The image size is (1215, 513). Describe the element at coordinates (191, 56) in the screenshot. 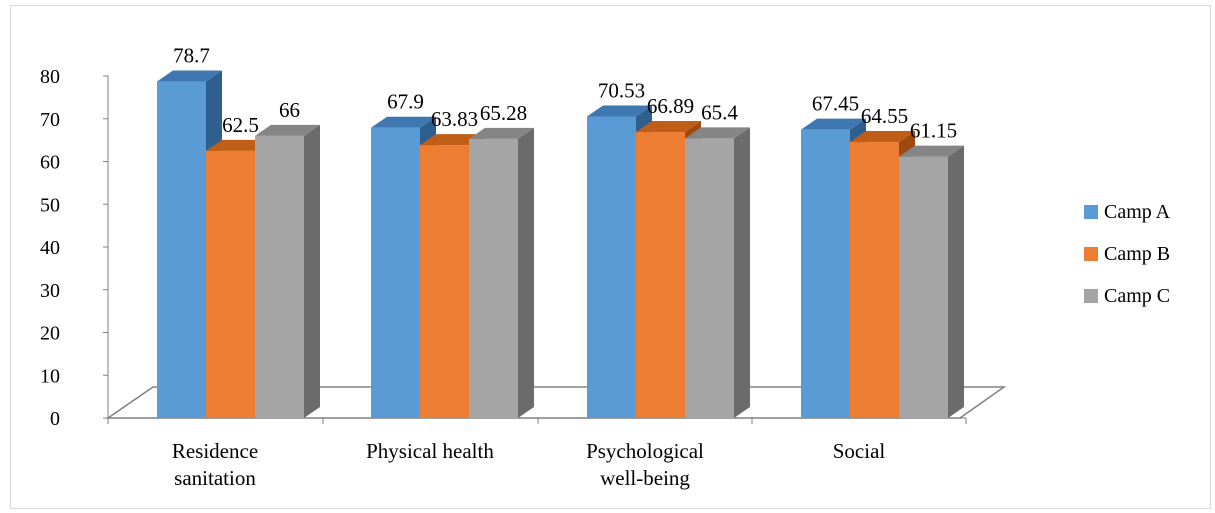

I see `data-label: 78.7` at that location.